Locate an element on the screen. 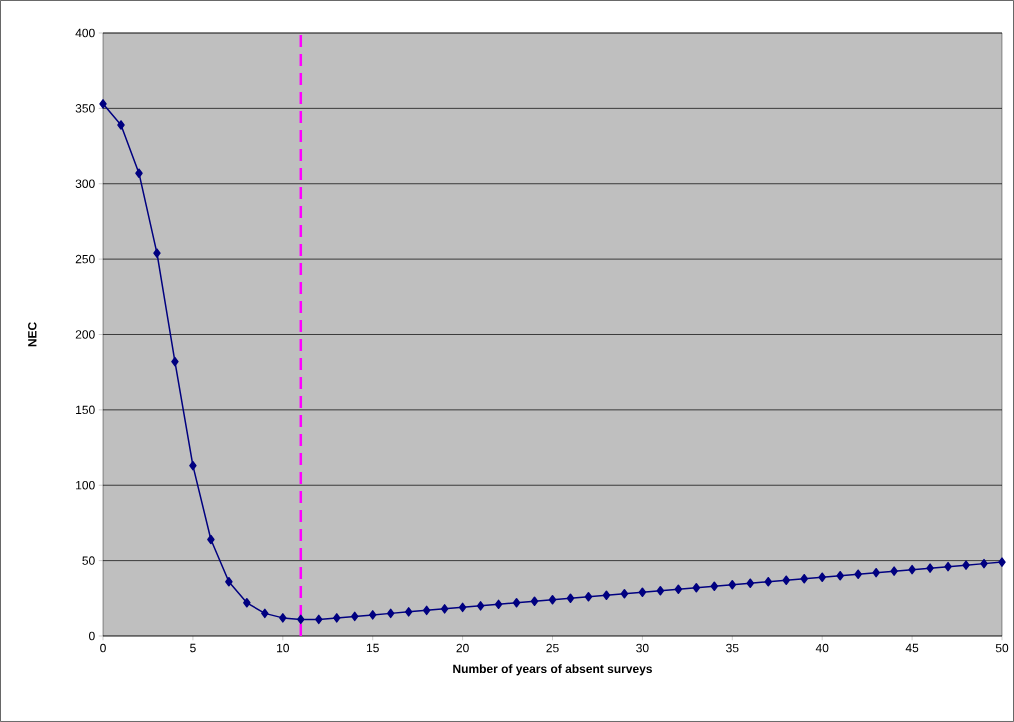  y-tick-label: 350 is located at coordinates (85, 108).